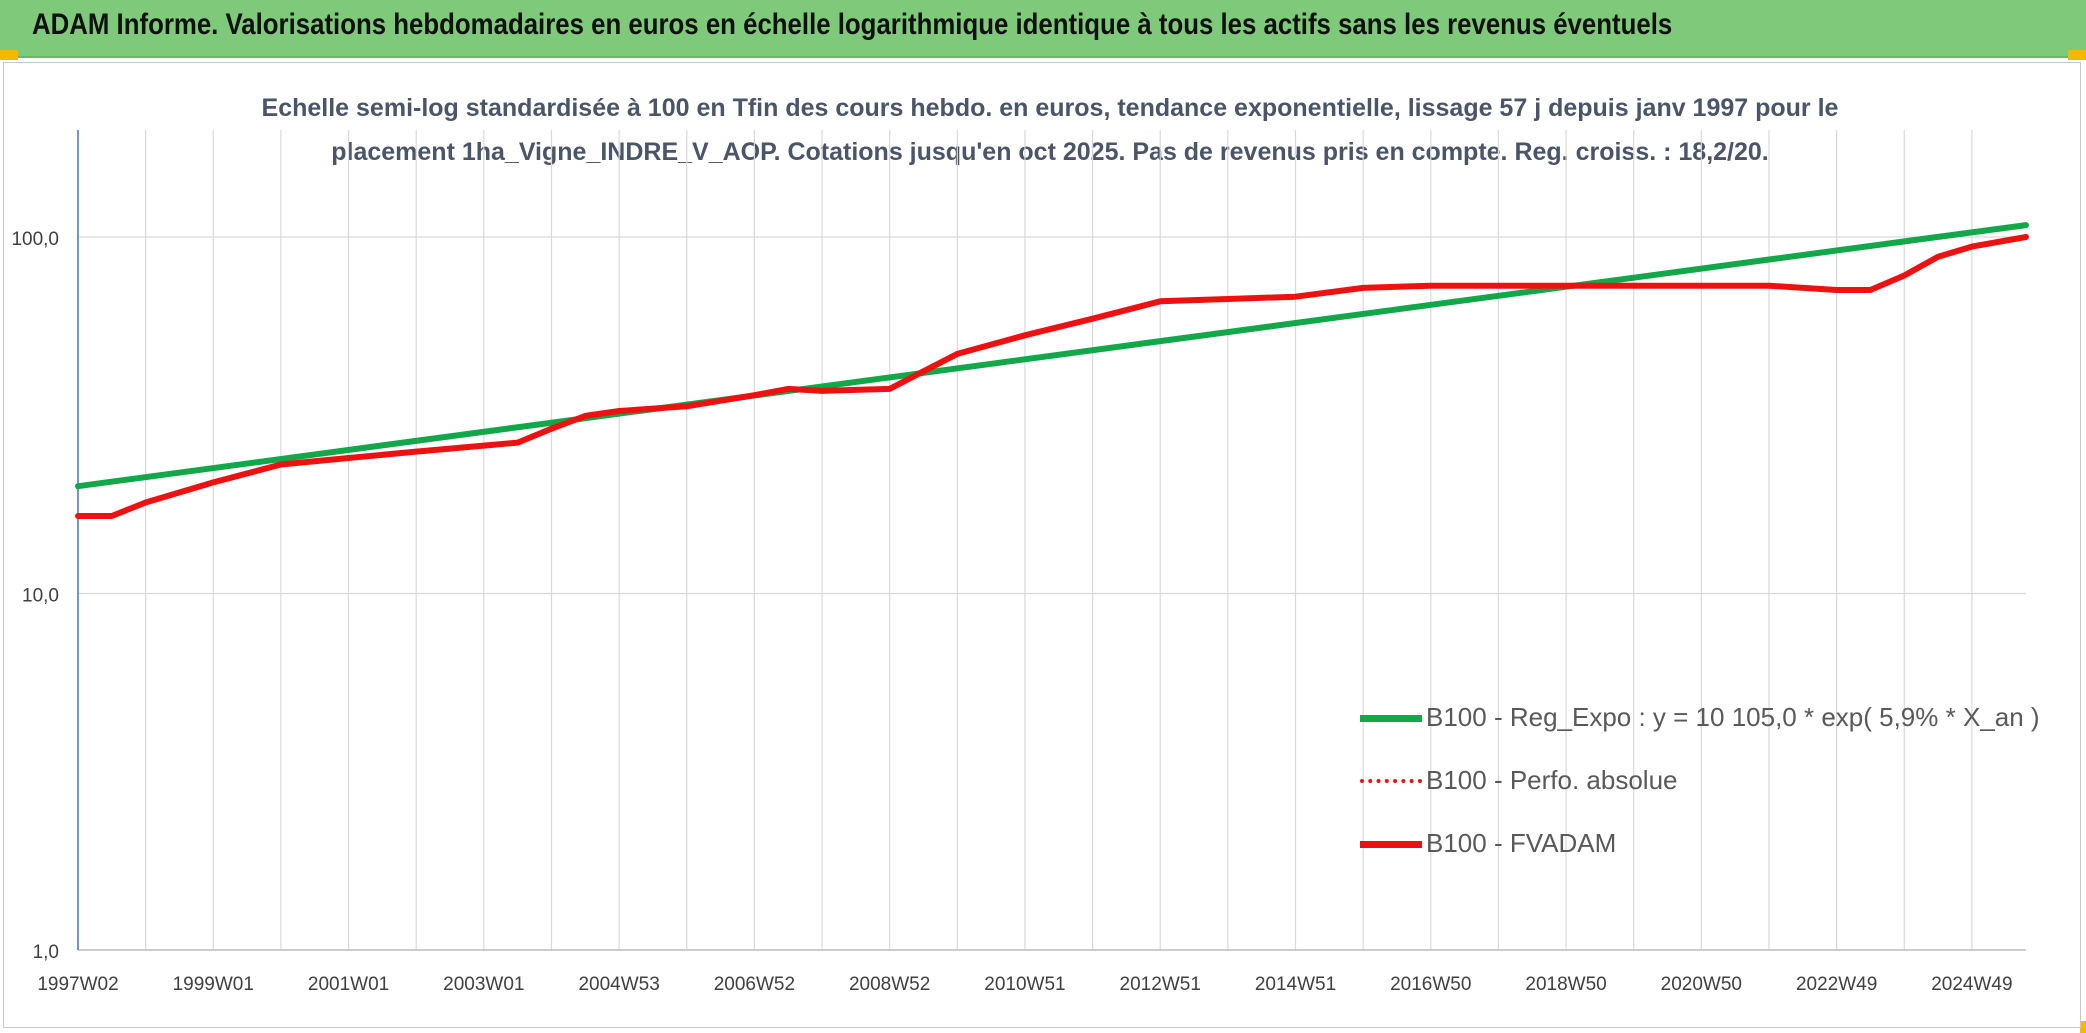 The image size is (2086, 1033). What do you see at coordinates (1565, 984) in the screenshot?
I see `x-tick-label: 2018W50` at bounding box center [1565, 984].